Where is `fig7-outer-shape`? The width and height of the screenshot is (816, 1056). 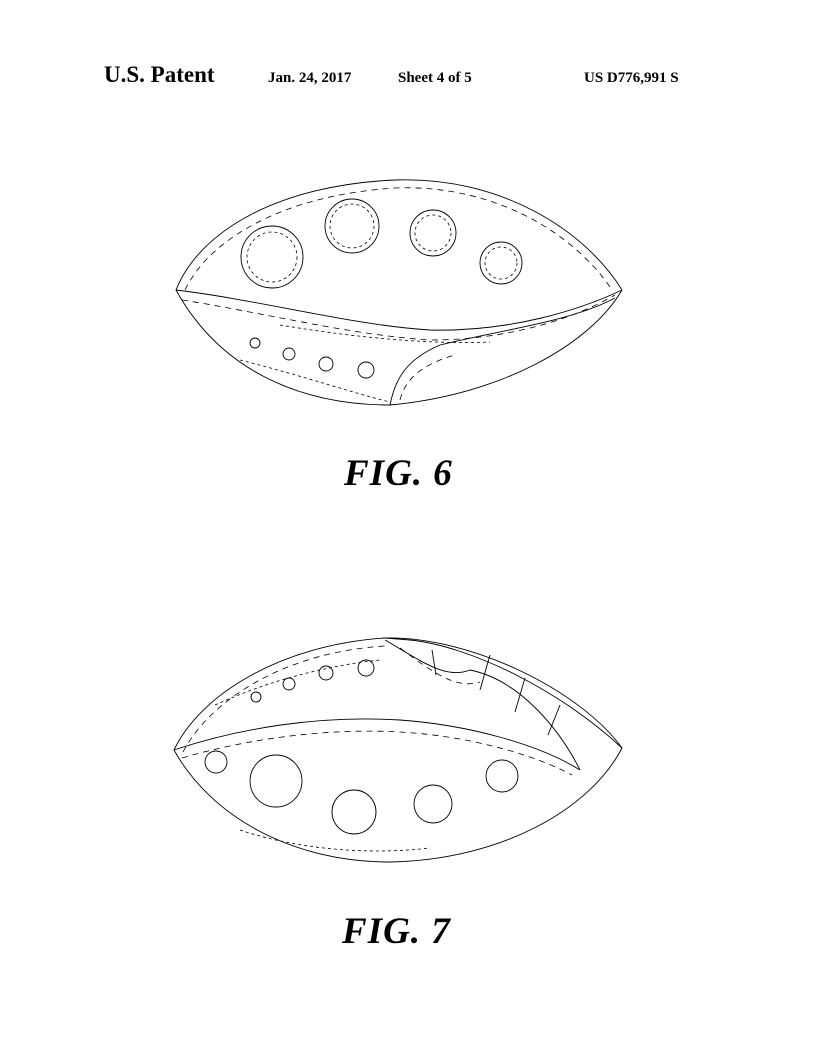 fig7-outer-shape is located at coordinates (398, 750).